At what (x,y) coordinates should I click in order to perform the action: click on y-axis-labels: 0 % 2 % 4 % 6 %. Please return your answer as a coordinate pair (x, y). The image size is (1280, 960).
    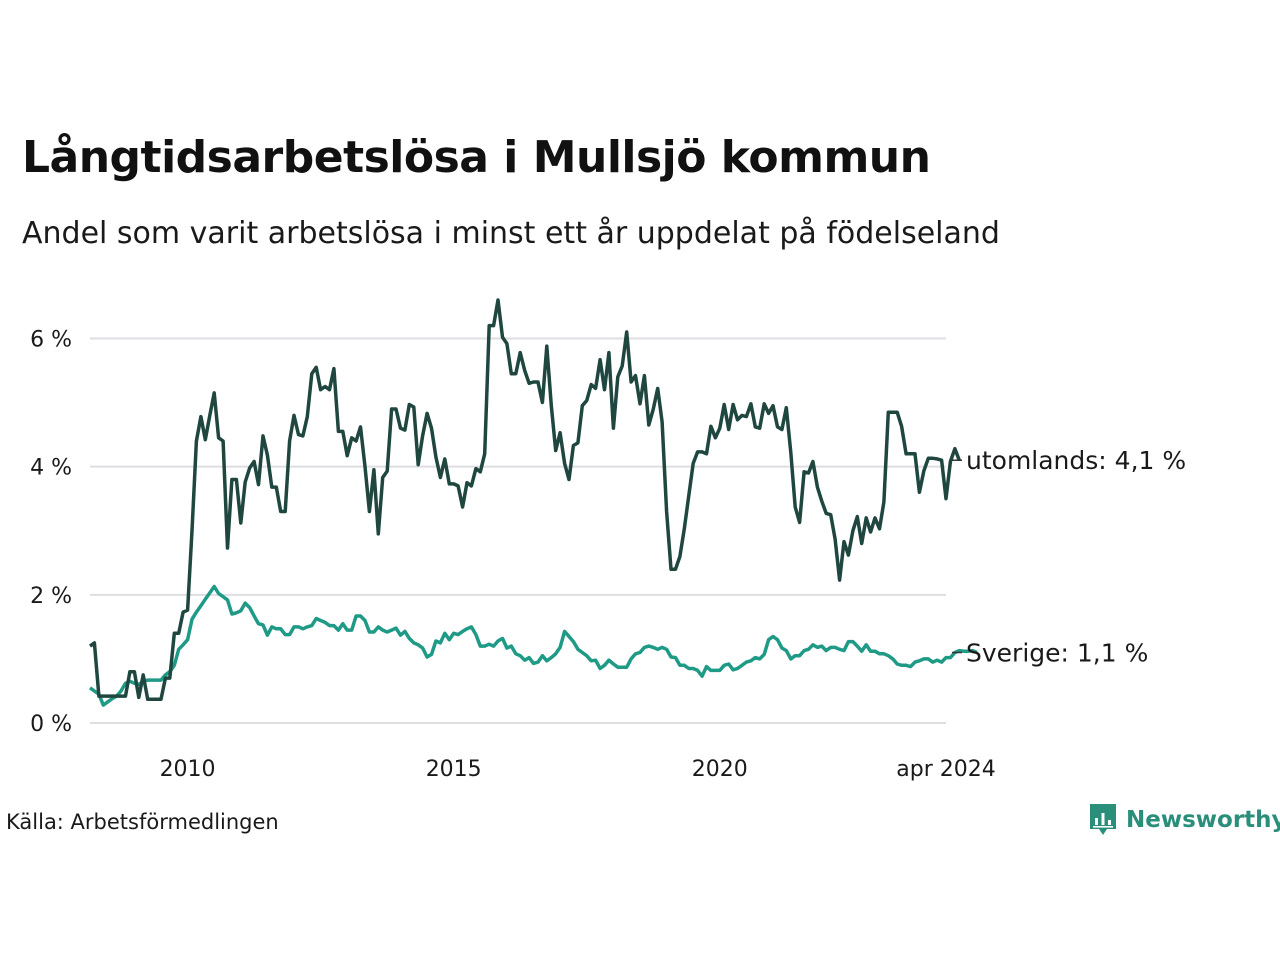
    Looking at the image, I should click on (51, 532).